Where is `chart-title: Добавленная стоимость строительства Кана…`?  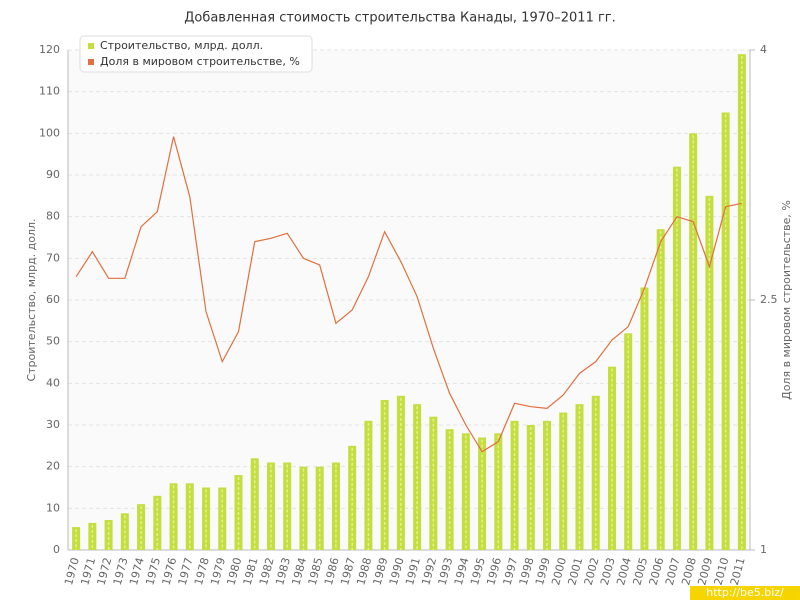 chart-title: Добавленная стоимость строительства Кана… is located at coordinates (400, 18).